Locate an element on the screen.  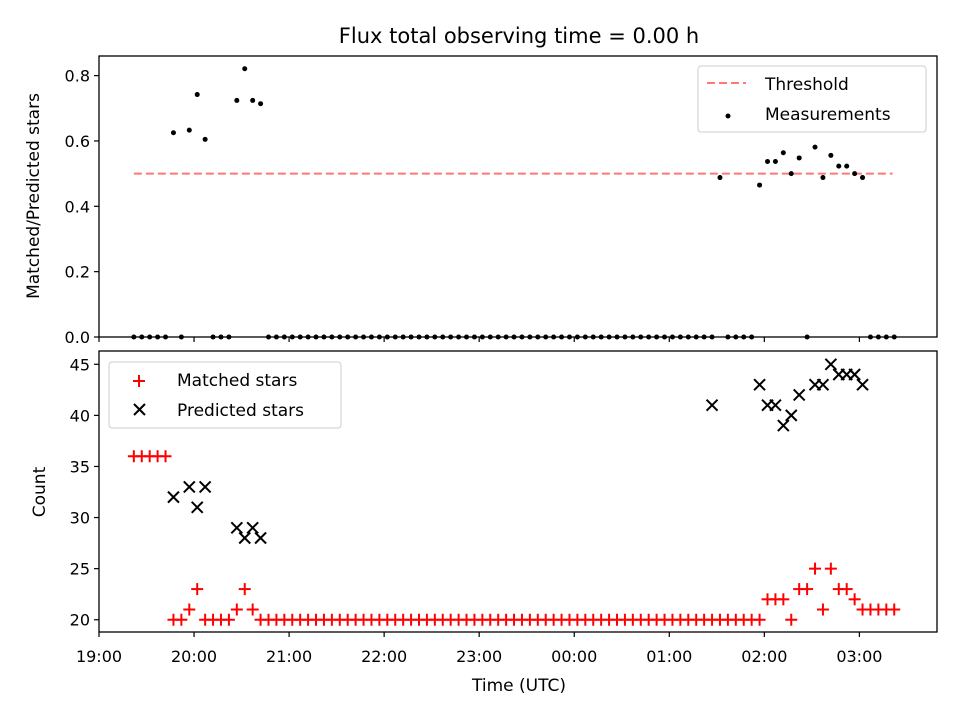
counts-x-tick-label: 20:00 is located at coordinates (194, 656).